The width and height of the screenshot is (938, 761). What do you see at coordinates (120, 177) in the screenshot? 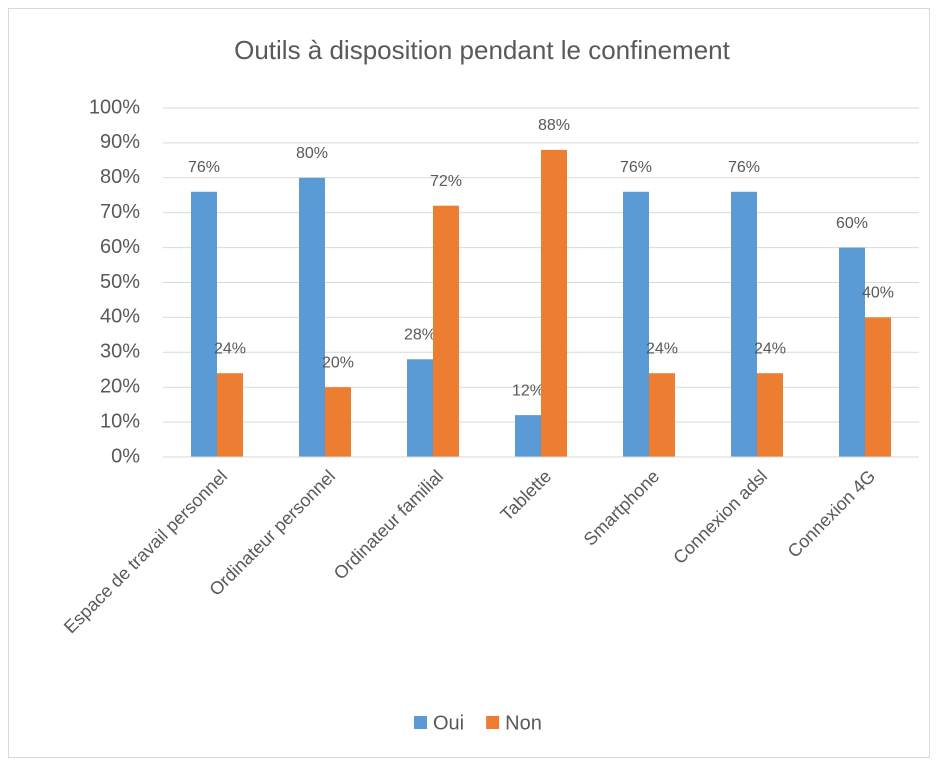
I see `y-tick-label: 80%` at bounding box center [120, 177].